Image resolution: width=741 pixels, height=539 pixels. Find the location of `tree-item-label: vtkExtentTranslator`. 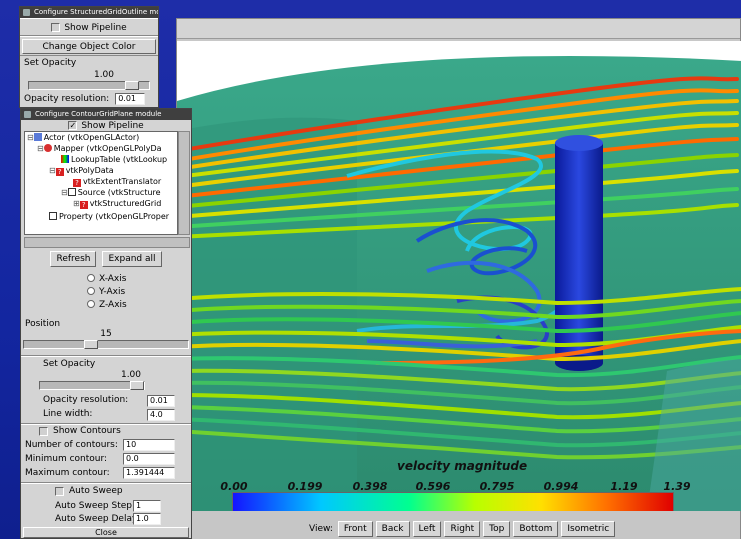

tree-item-label: vtkExtentTranslator is located at coordinates (122, 181).